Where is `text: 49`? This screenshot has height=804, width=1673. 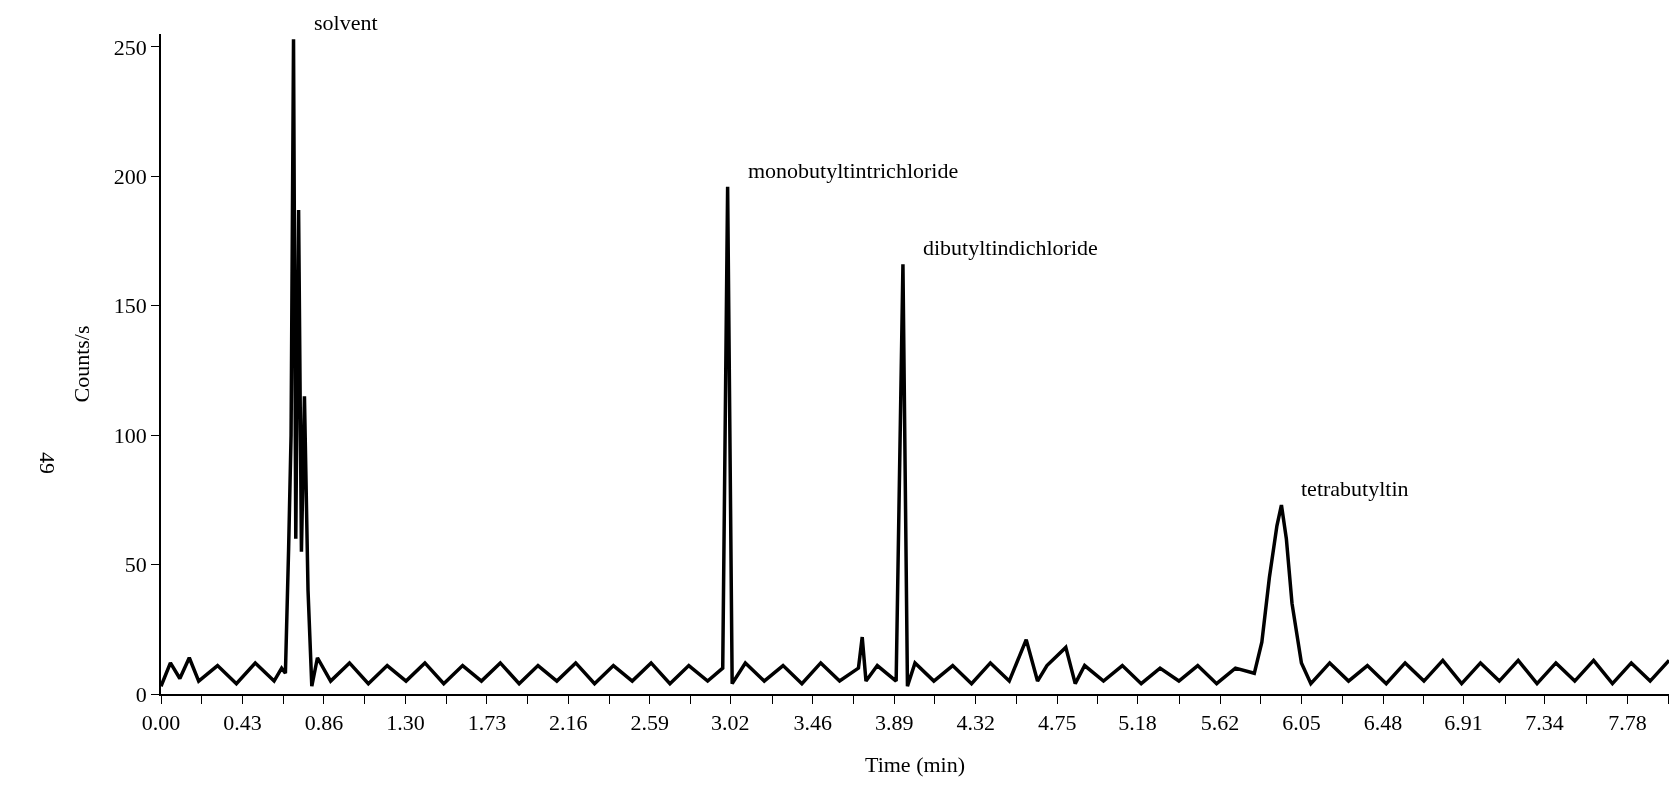
text: 49 is located at coordinates (47, 462).